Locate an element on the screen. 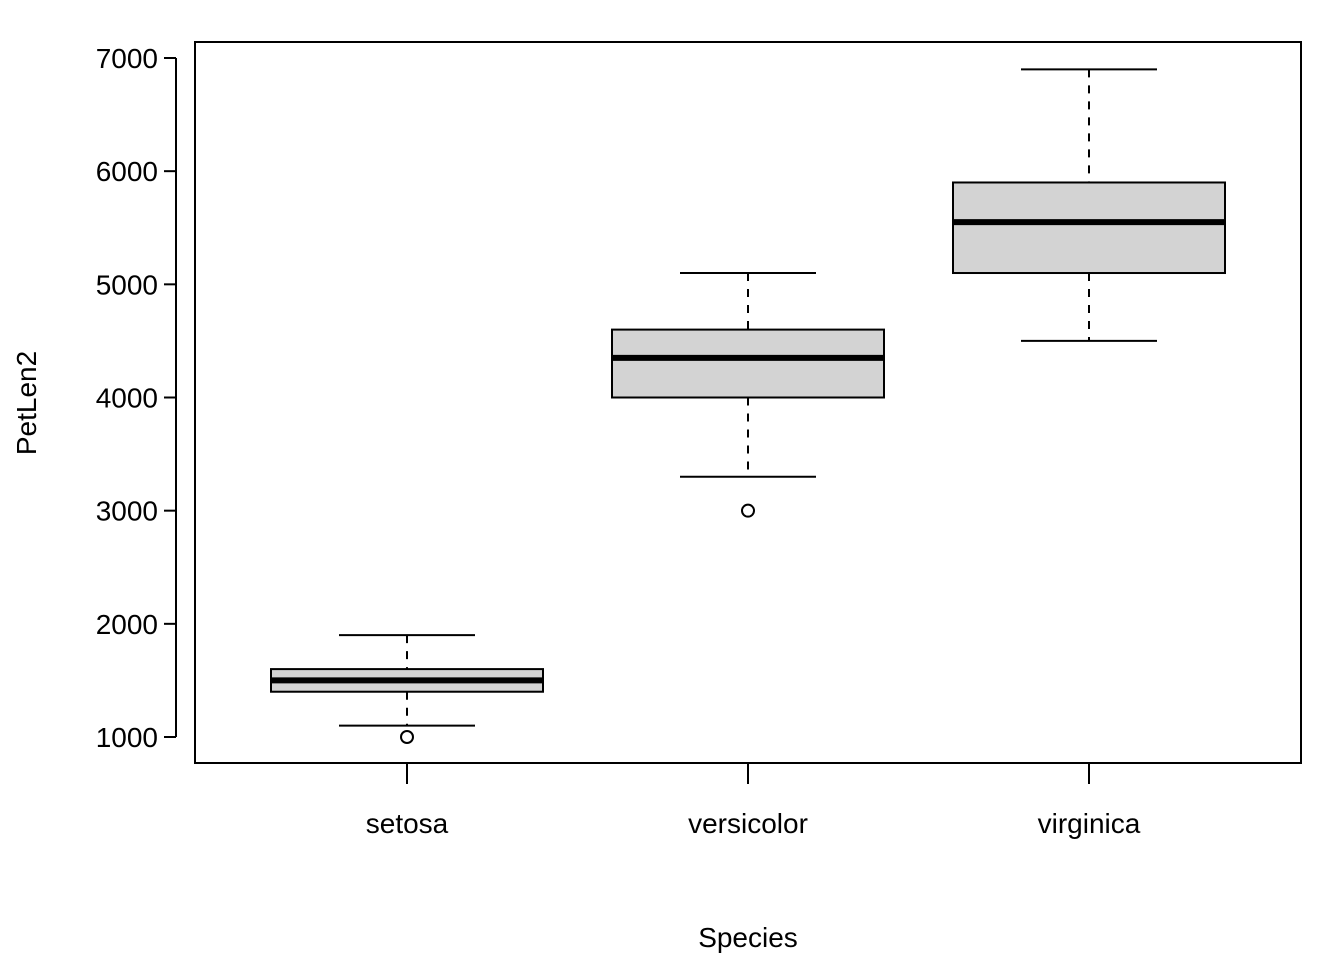 The height and width of the screenshot is (960, 1344). box-versicolor is located at coordinates (748, 395).